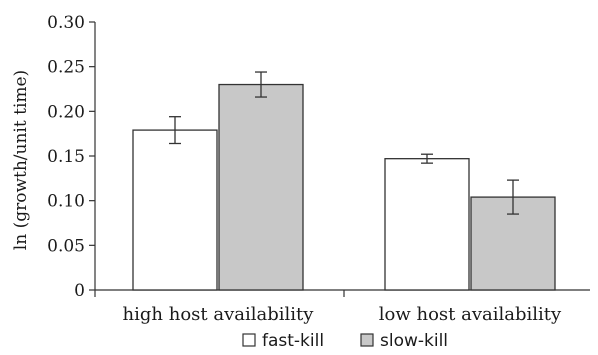 Image resolution: width=598 pixels, height=355 pixels. What do you see at coordinates (470, 314) in the screenshot?
I see `x-tick-label: low host availability` at bounding box center [470, 314].